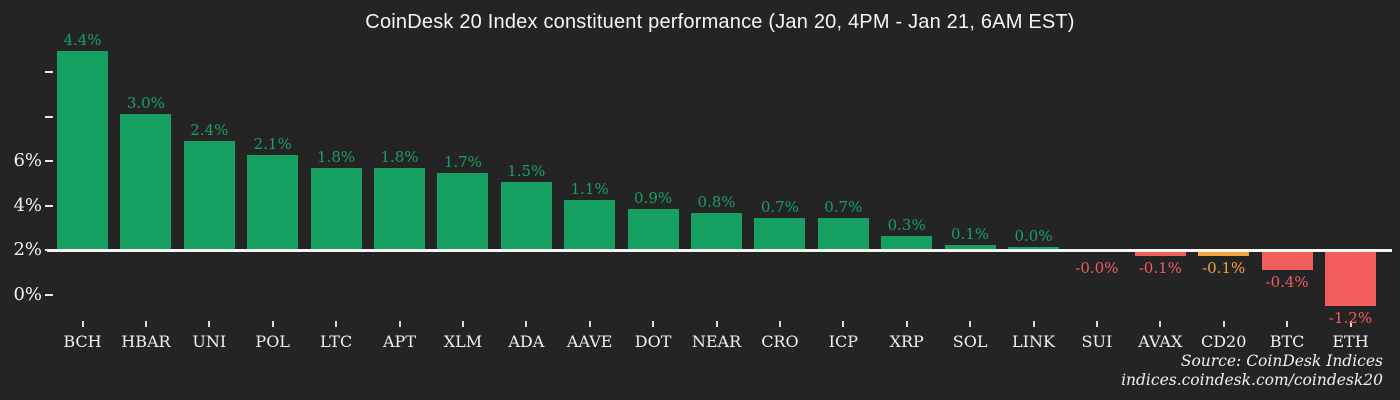 This screenshot has height=400, width=1400. Describe the element at coordinates (82, 324) in the screenshot. I see `x-tick-BCH` at that location.